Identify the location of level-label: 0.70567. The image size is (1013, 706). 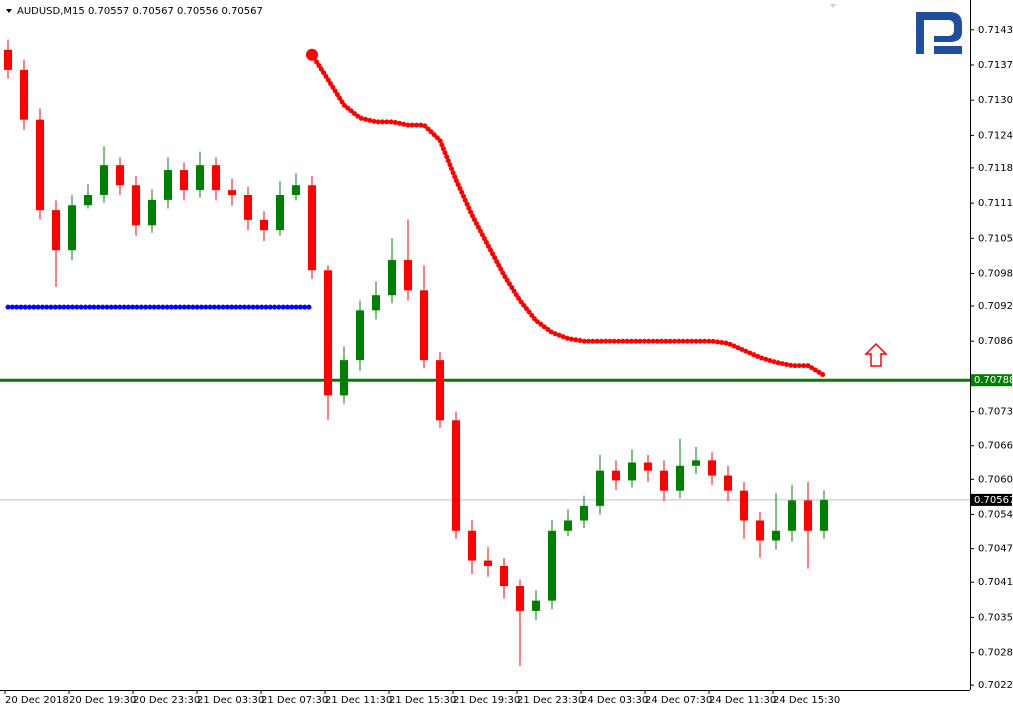
(993, 500).